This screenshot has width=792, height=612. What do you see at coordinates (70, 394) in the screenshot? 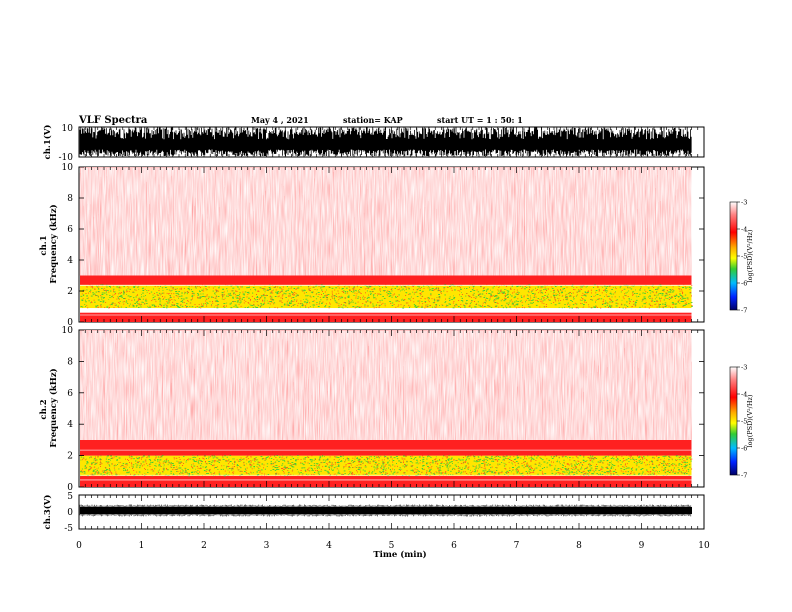
I see `spec2-ytick-label: 6` at bounding box center [70, 394].